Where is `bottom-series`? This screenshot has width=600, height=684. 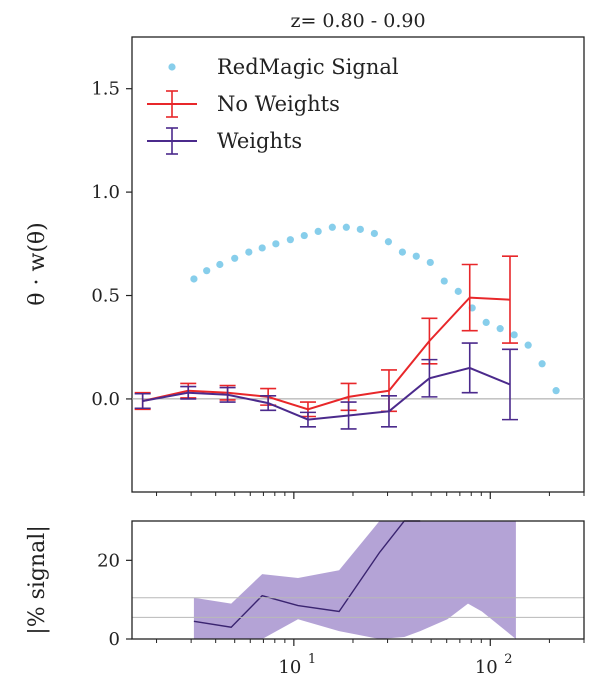 bottom-series is located at coordinates (354, 579).